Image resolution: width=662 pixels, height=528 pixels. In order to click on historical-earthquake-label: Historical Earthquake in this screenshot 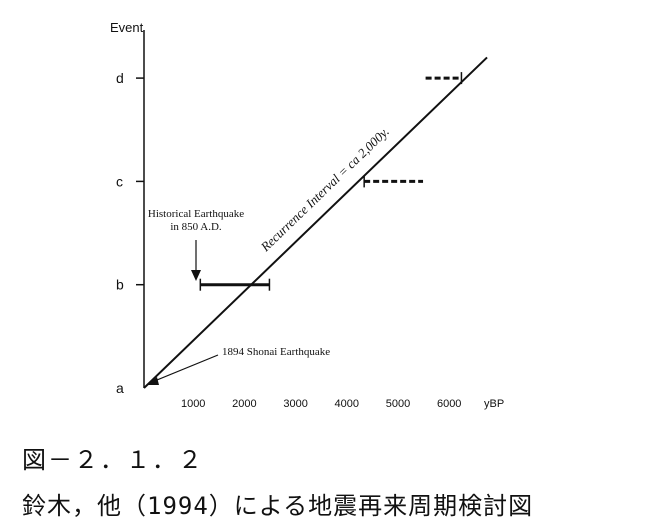, I will do `click(196, 214)`.